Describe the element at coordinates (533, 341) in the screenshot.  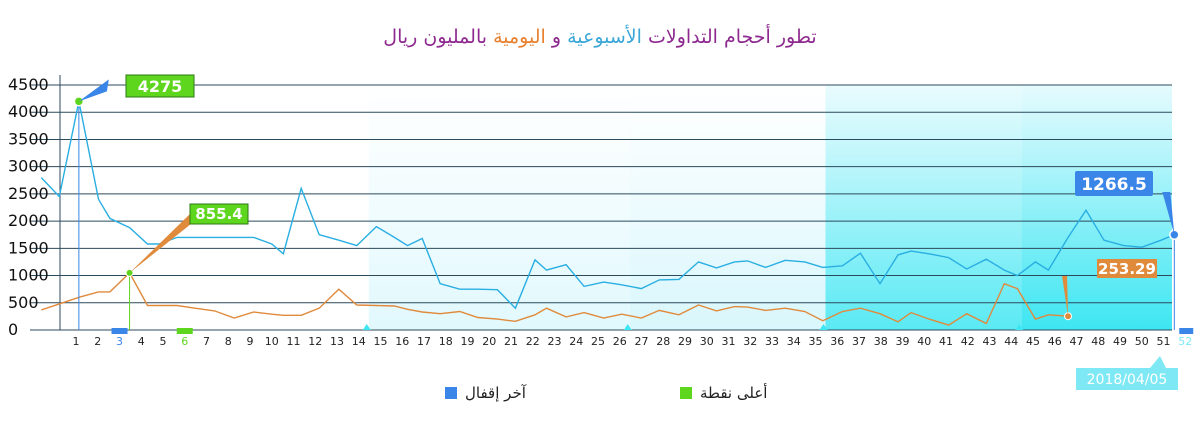
I see `x-tick-label: 22` at that location.